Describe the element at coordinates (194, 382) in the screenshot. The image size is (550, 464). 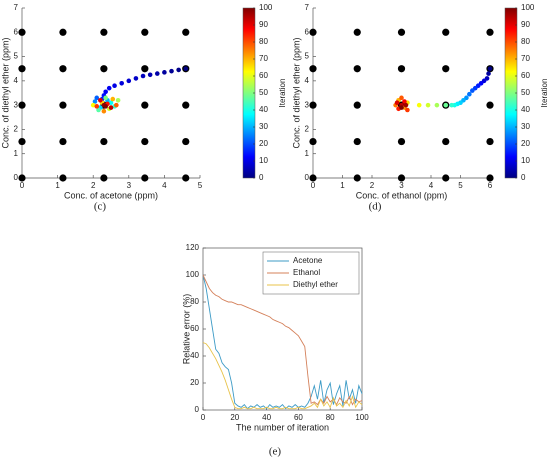
I see `y-tick-label: 20` at that location.